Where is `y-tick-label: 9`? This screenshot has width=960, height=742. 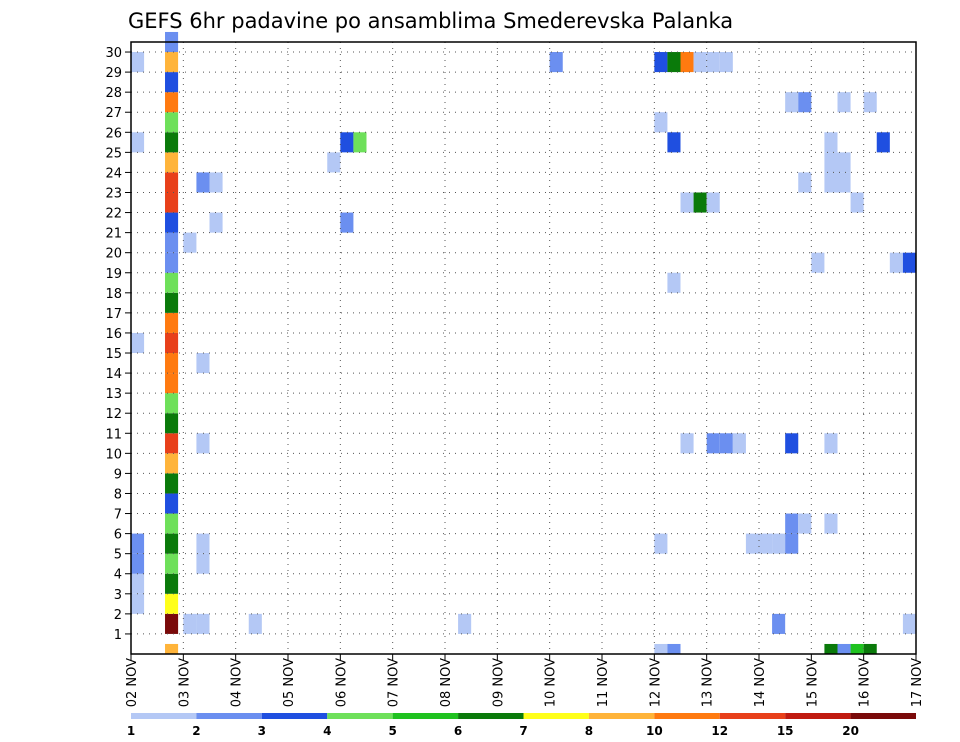 y-tick-label: 9 is located at coordinates (118, 474).